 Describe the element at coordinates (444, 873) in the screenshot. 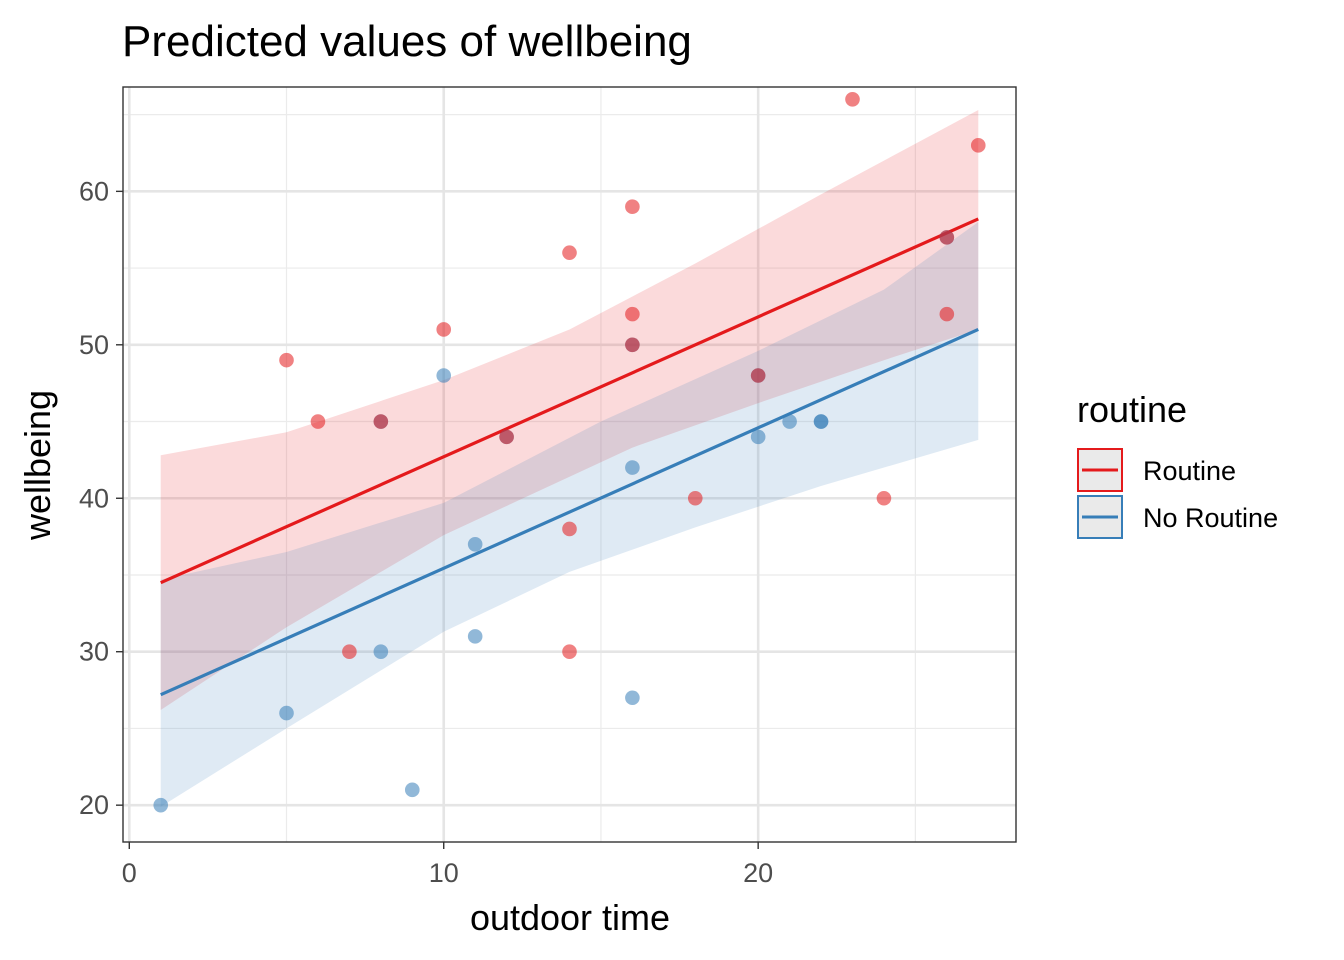

I see `x-tick-label: 10` at that location.